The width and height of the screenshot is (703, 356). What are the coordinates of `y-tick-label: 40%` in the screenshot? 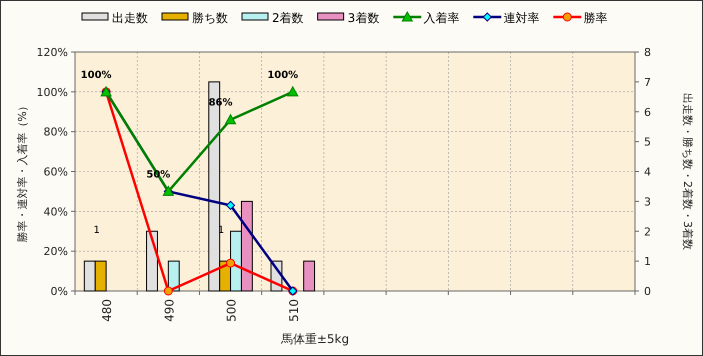 It's located at (56, 211).